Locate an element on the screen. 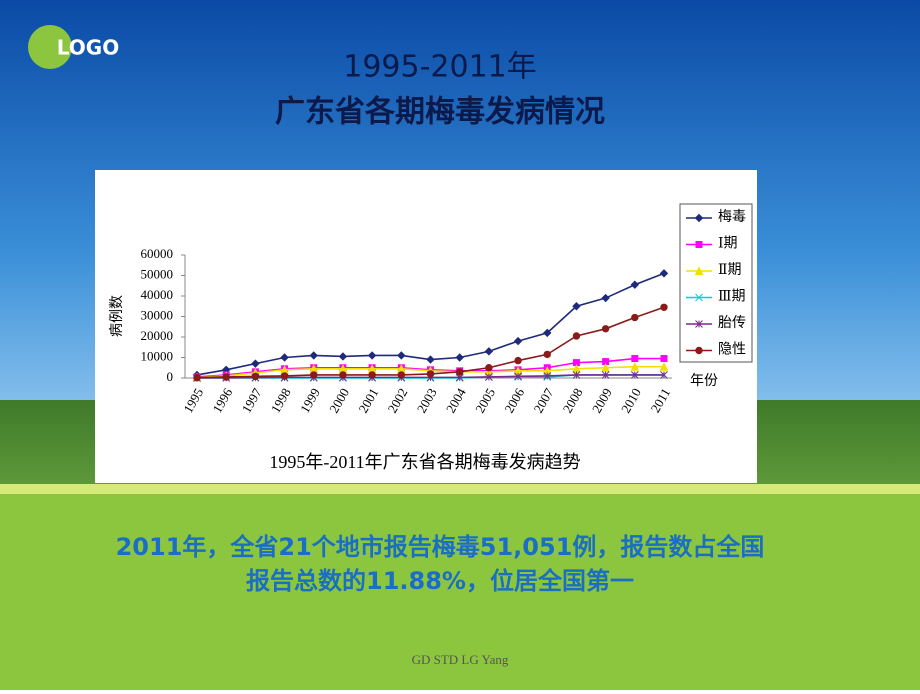 The image size is (920, 694). y-tick-label: 20000 is located at coordinates (157, 335).